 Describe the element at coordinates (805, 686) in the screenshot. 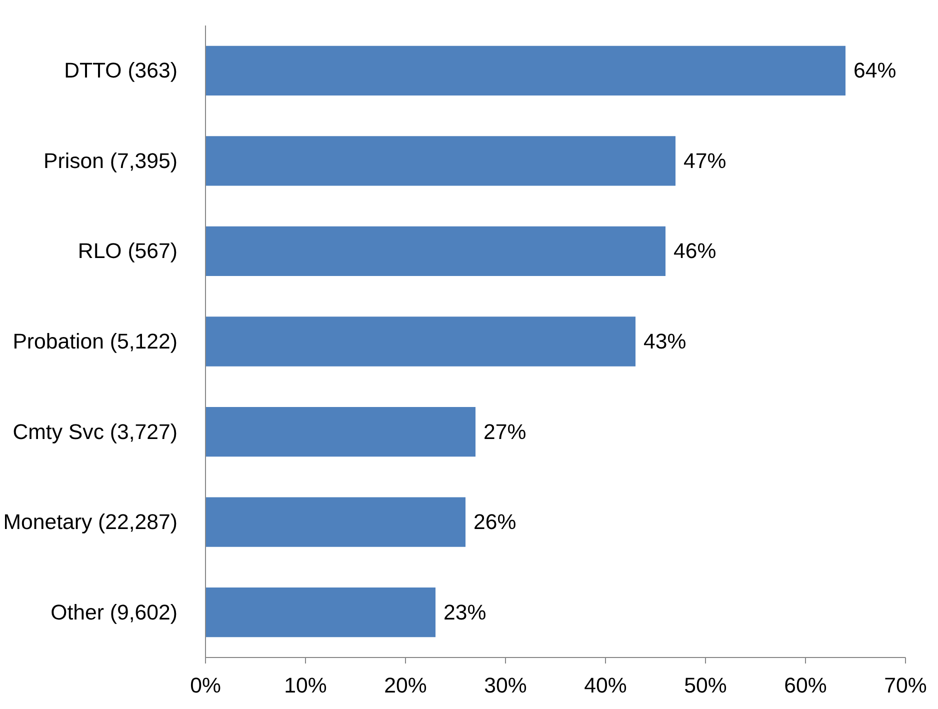

I see `x-tick-label: 60%` at that location.